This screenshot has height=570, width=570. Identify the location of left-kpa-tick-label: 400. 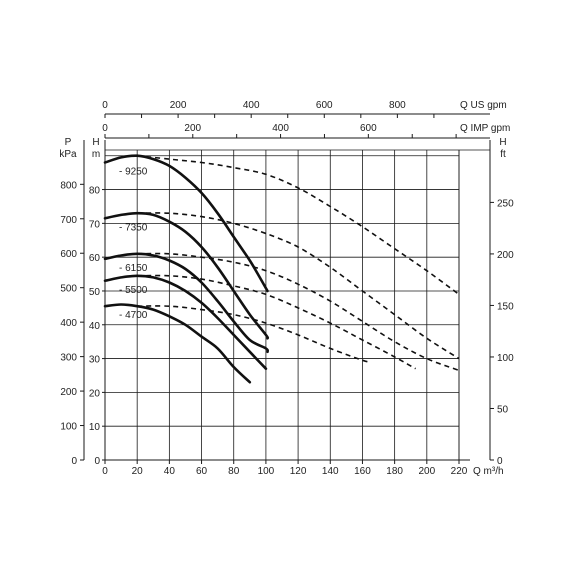
(68, 323).